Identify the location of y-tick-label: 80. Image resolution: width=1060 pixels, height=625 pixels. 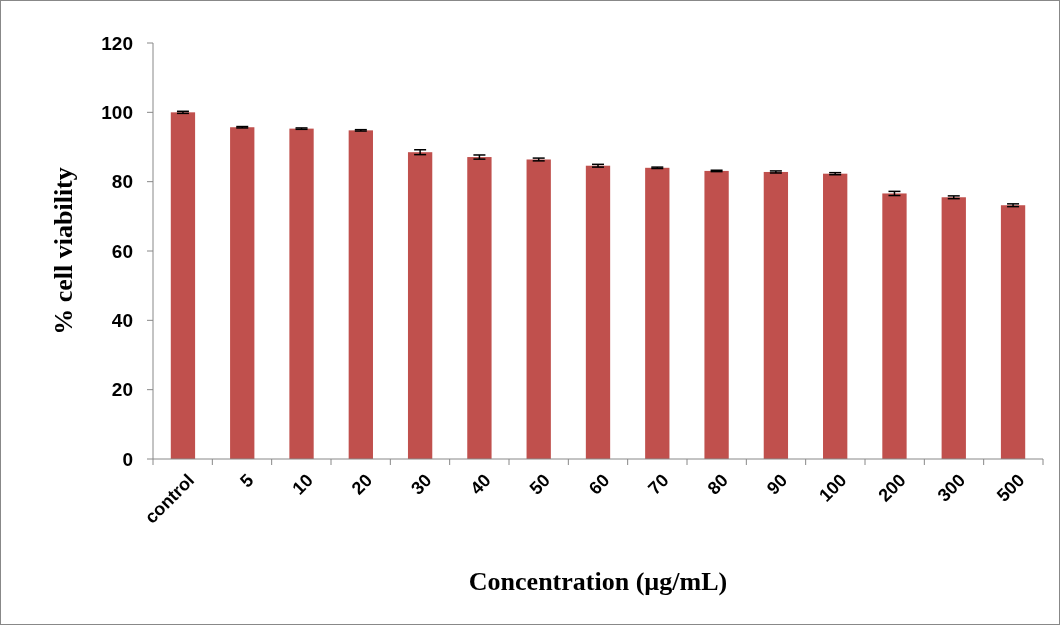
(122, 182).